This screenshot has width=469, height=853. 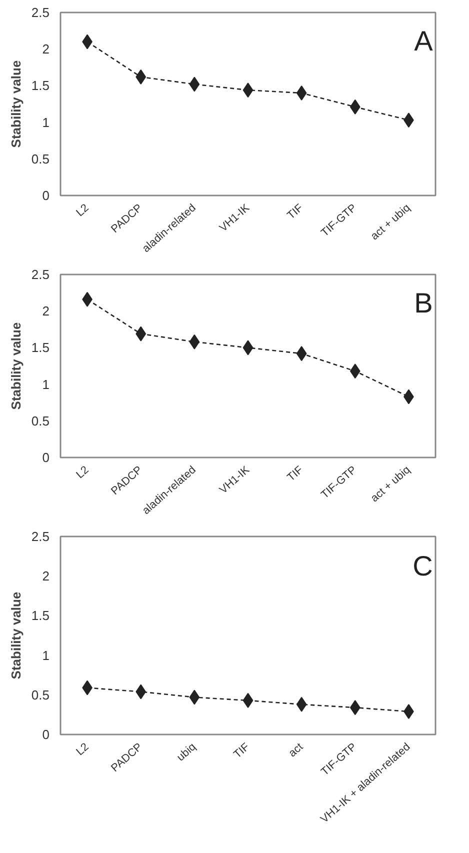 I want to click on x-tick-label: act, so click(x=296, y=750).